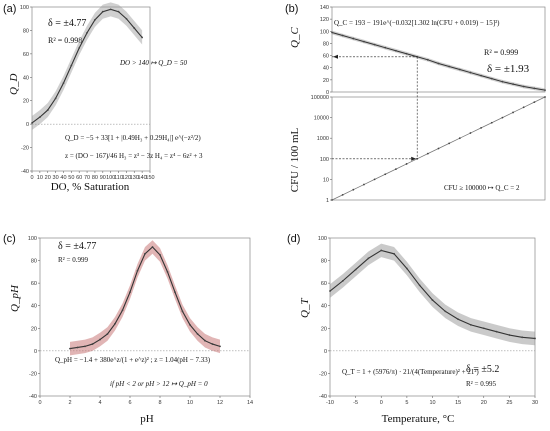 This screenshot has width=550, height=431. What do you see at coordinates (79, 178) in the screenshot?
I see `x-tick-label: 60` at bounding box center [79, 178].